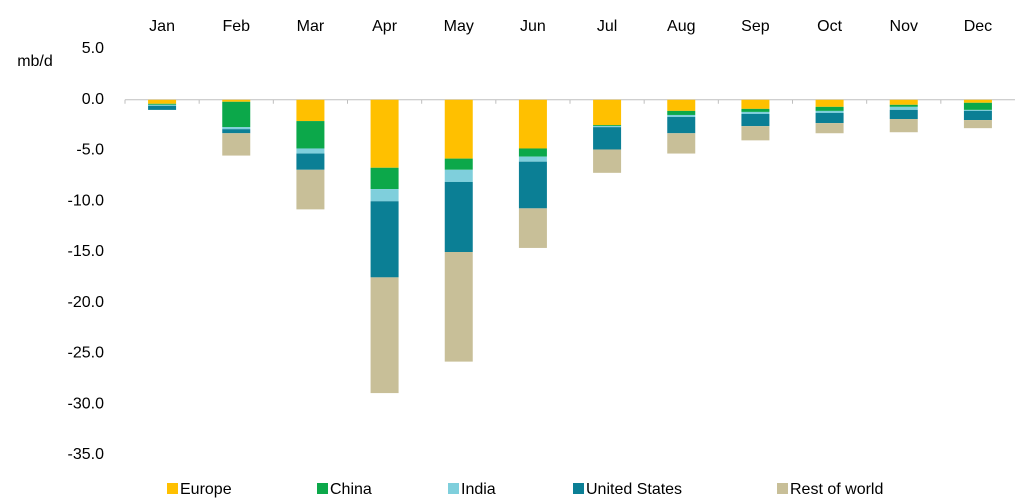 This screenshot has width=1019, height=500. What do you see at coordinates (86, 302) in the screenshot?
I see `y-tick-label: -20.0` at bounding box center [86, 302].